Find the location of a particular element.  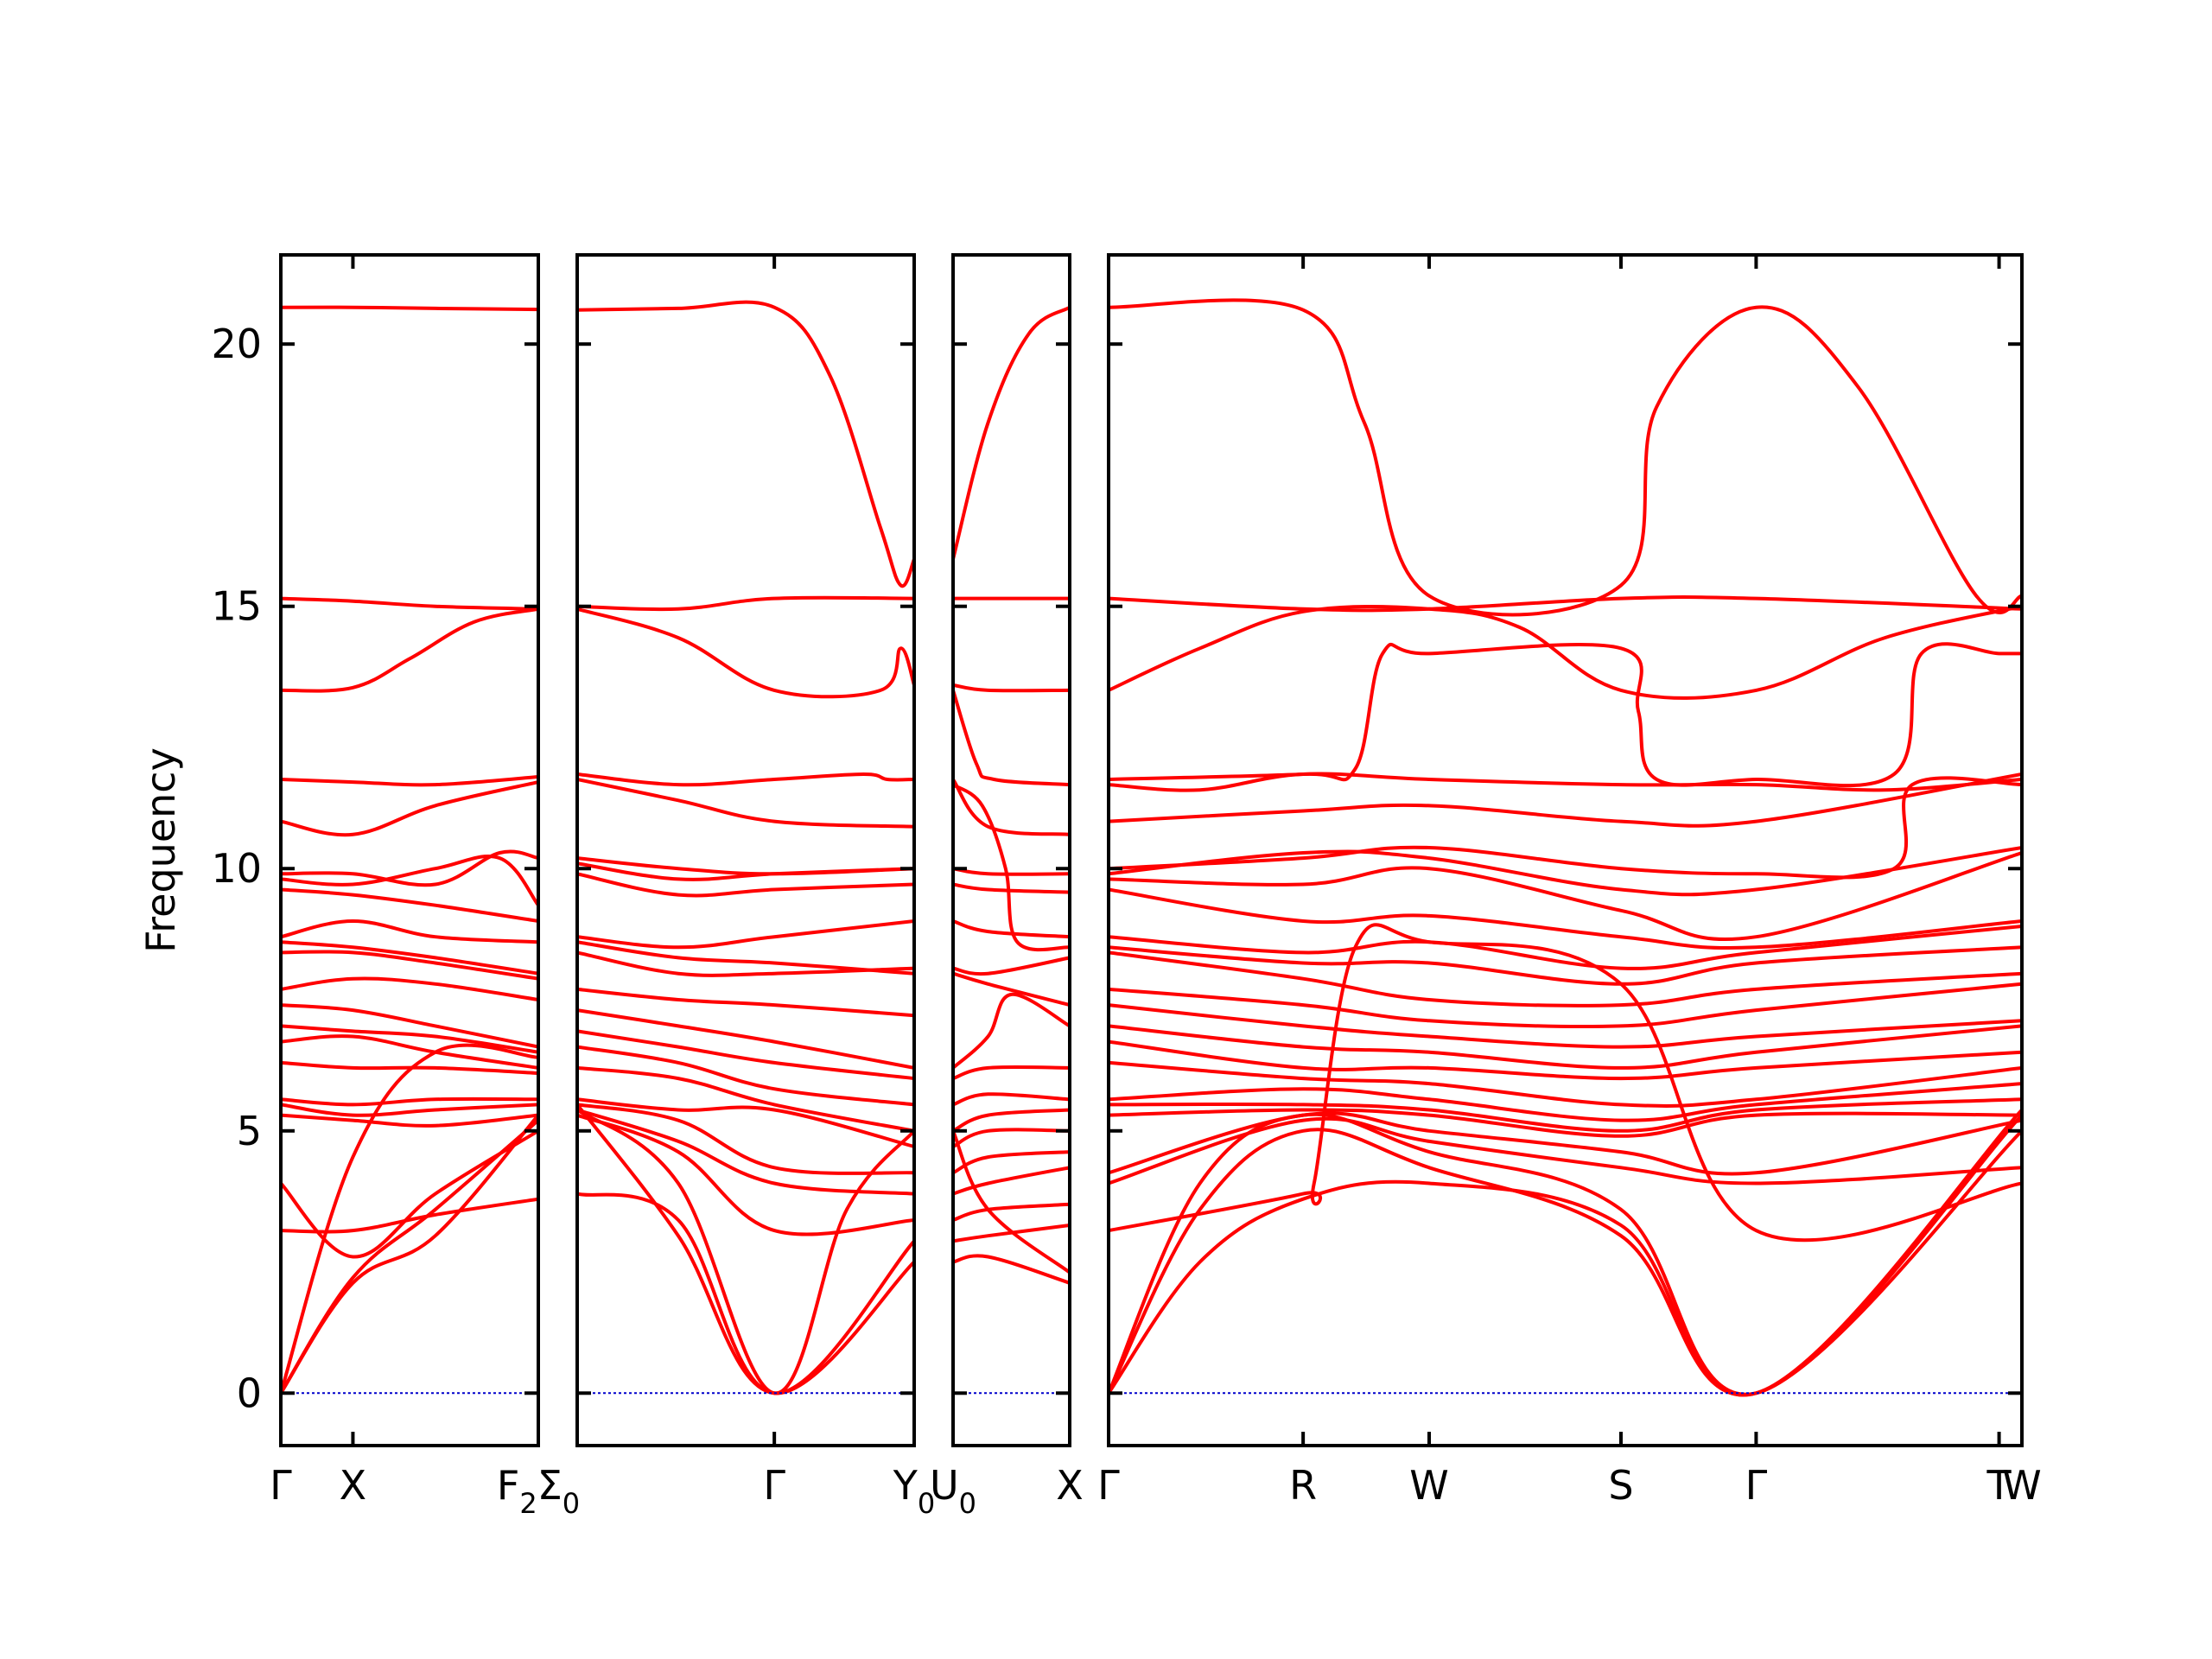

x-tick-label: R is located at coordinates (1303, 1485).